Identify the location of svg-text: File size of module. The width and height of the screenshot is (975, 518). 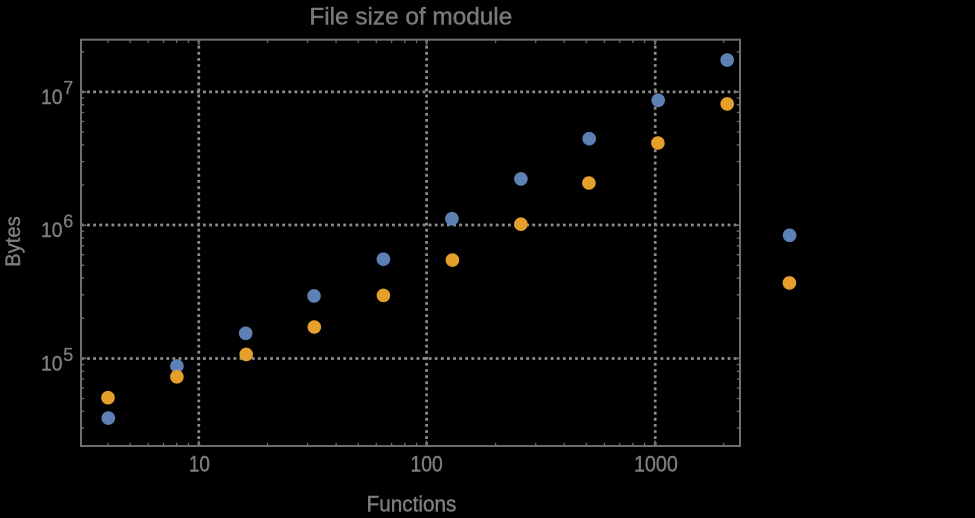
(410, 18).